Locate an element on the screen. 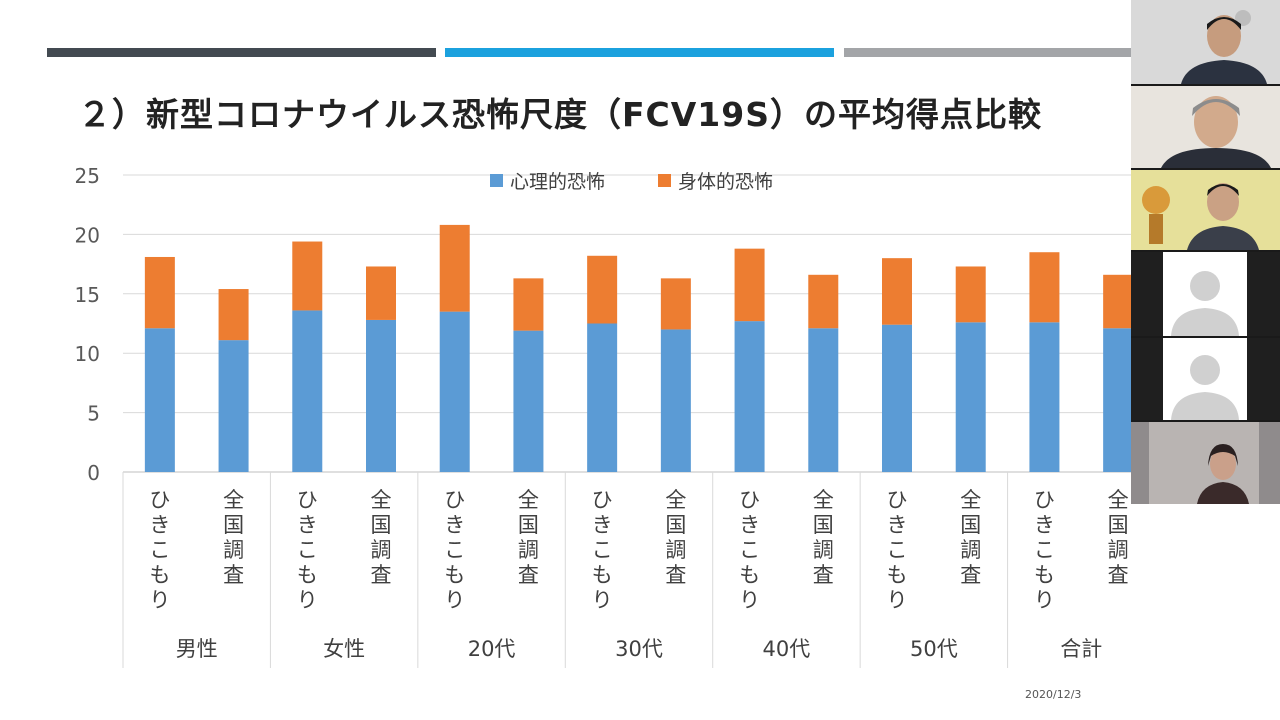  participant-3-video-tile is located at coordinates (1205, 210).